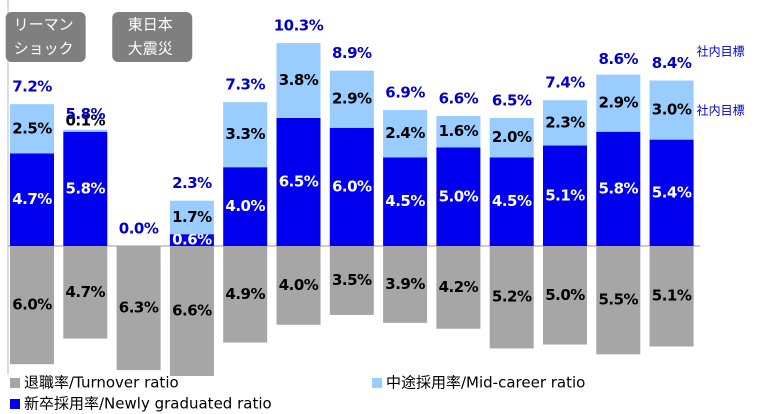  I want to click on total-label: 7.4%, so click(565, 83).